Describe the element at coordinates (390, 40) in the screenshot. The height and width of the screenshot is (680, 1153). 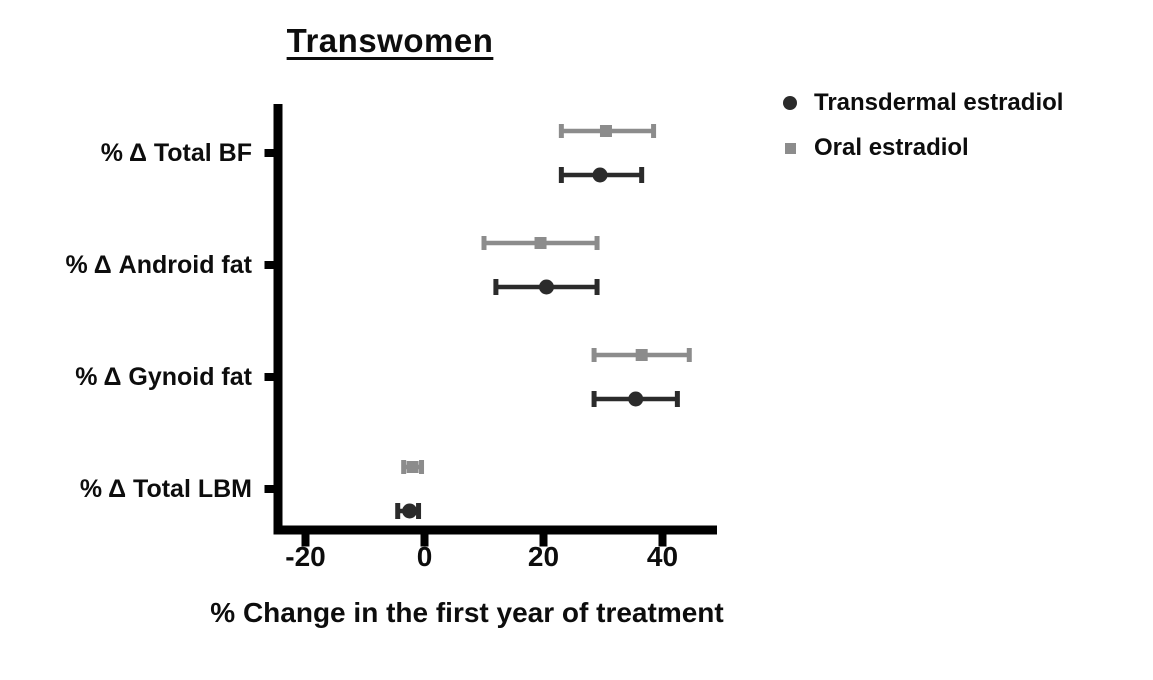
I see `chart-title: Transwomen` at that location.